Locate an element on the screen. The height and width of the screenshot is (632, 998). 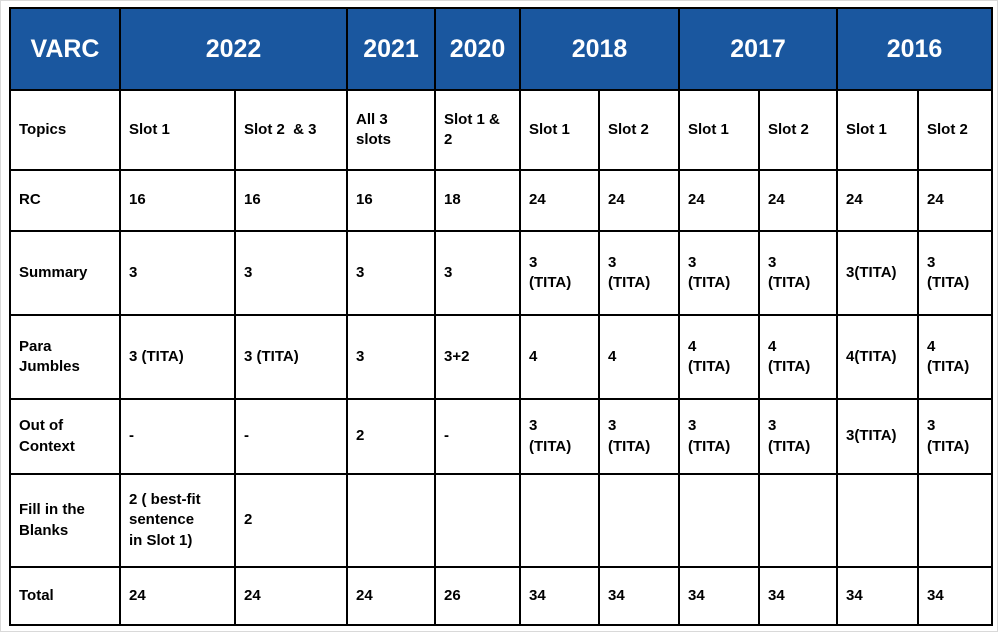
year-header-2018: 2018 is located at coordinates (599, 49).